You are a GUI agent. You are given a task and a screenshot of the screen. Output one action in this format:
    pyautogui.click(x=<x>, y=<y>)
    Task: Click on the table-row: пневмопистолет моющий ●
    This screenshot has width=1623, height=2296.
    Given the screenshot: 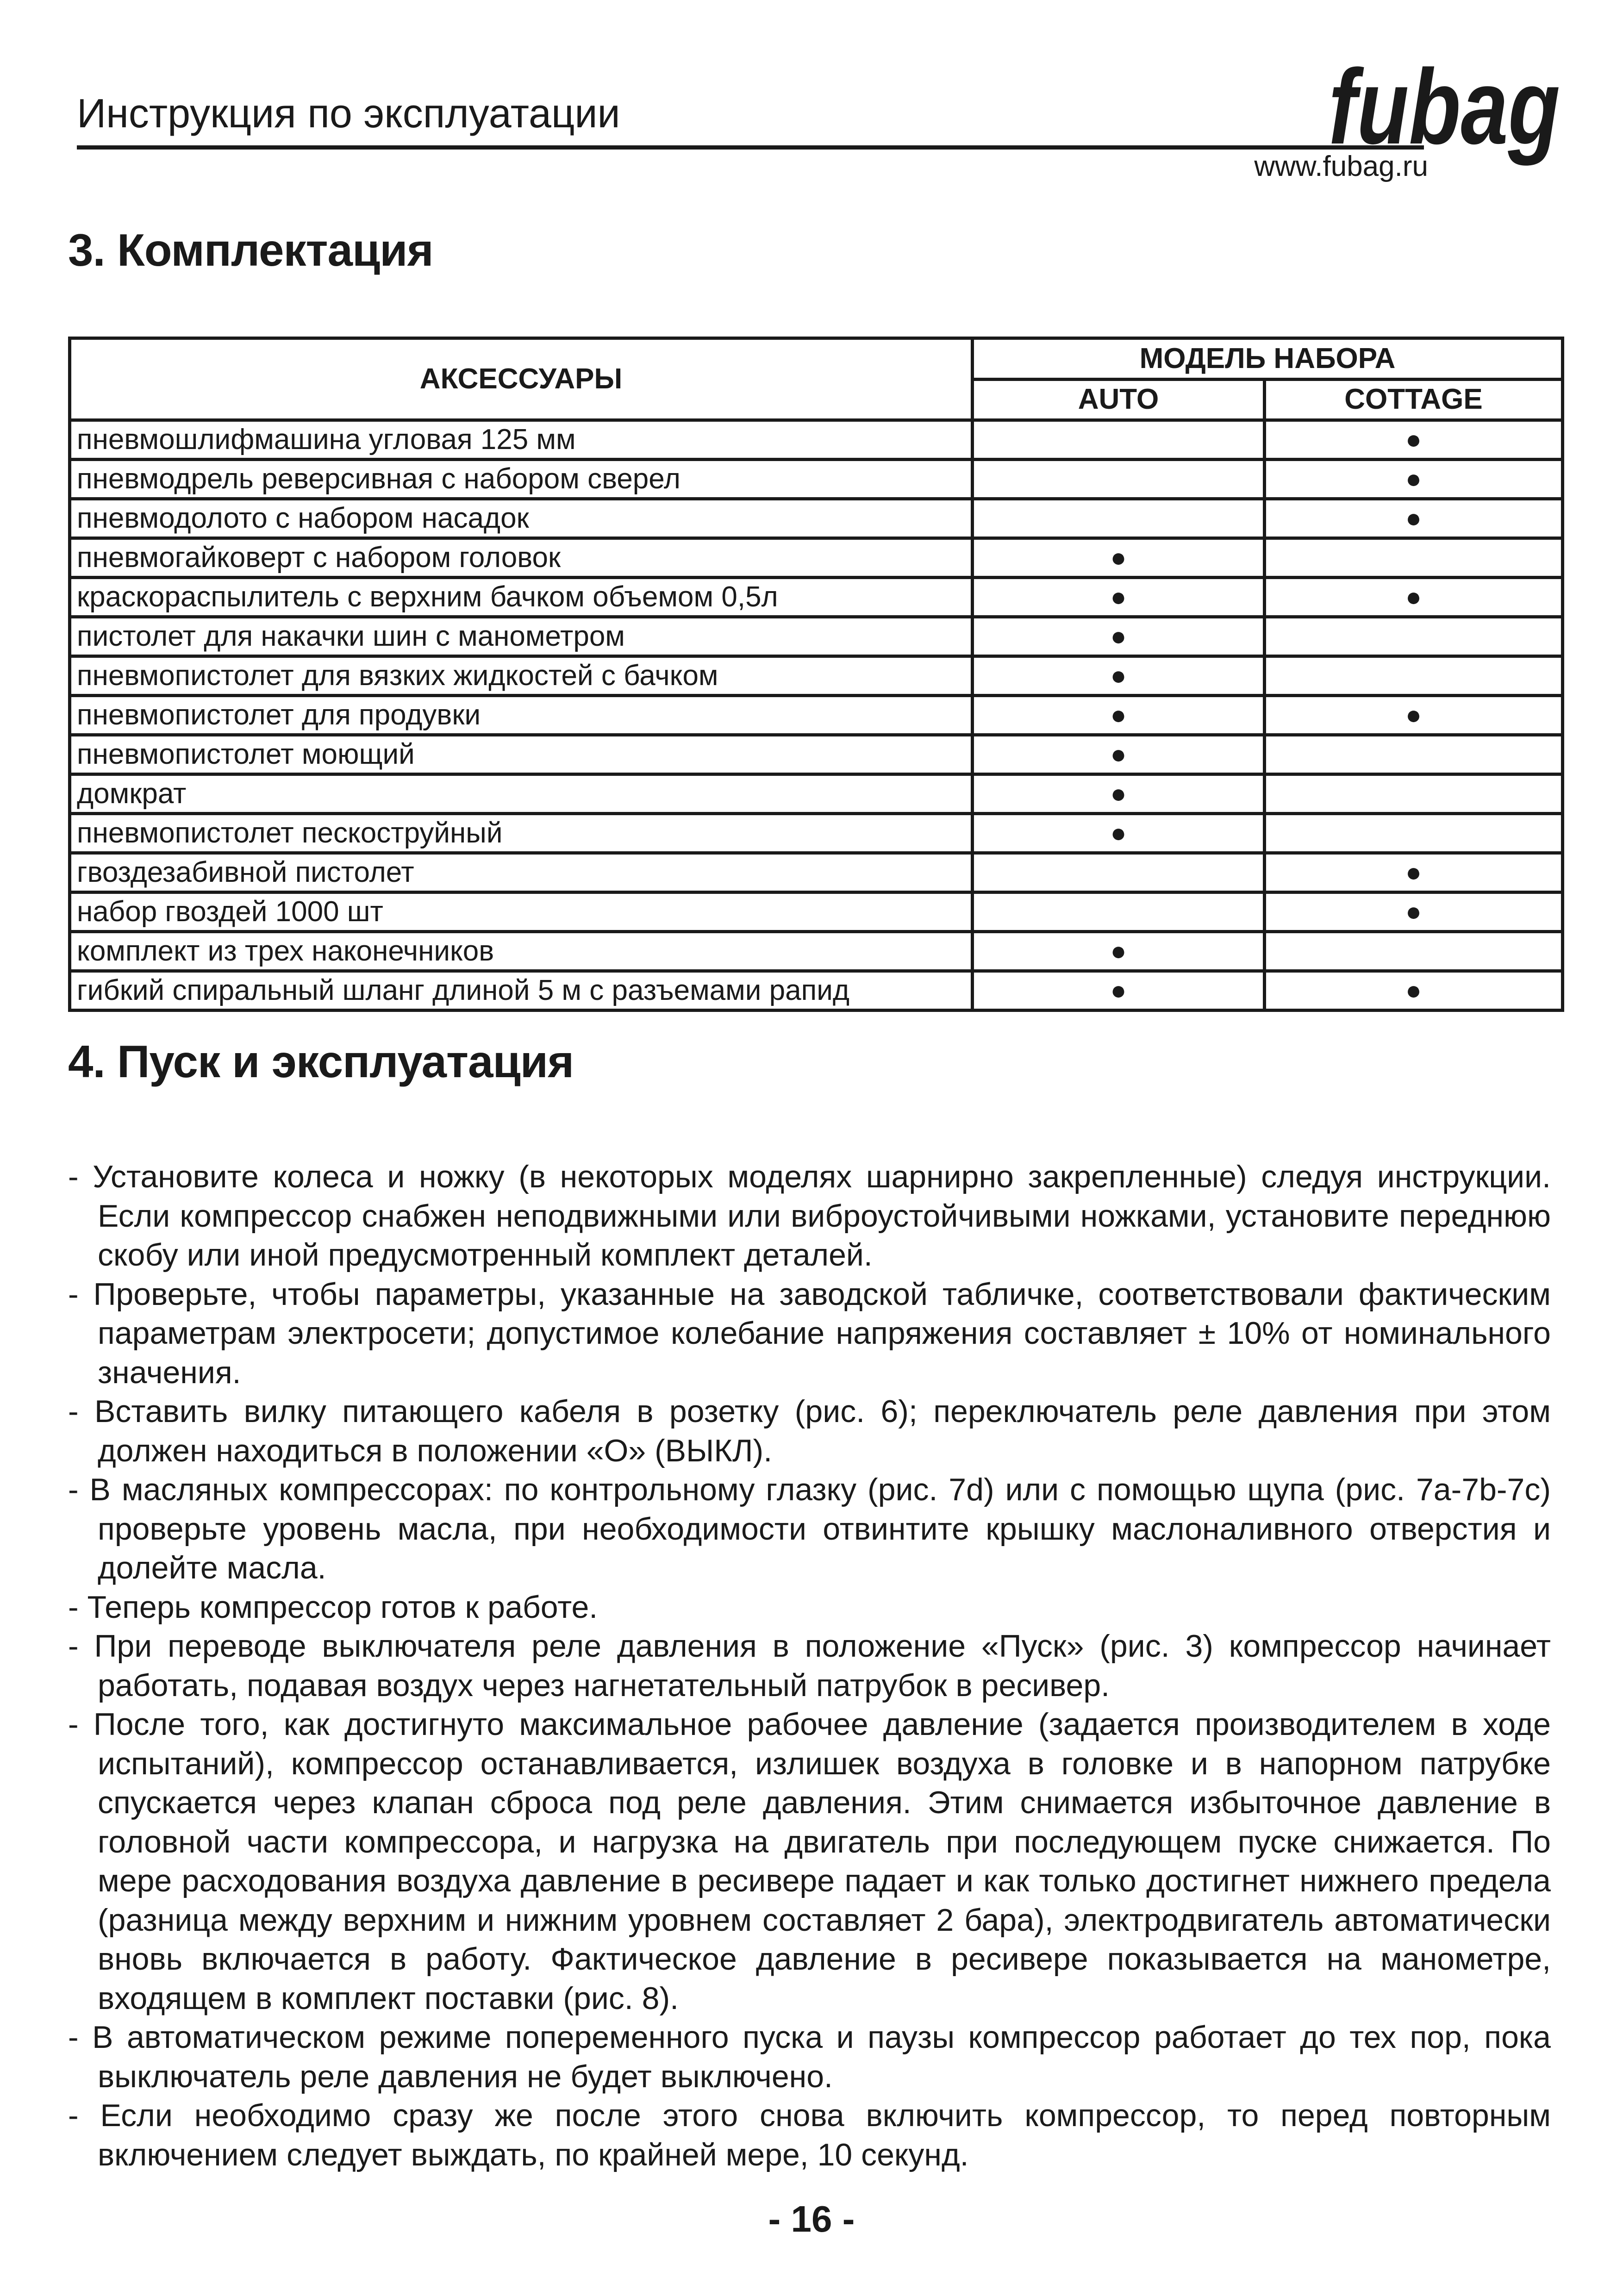 What is the action you would take?
    pyautogui.click(x=816, y=754)
    